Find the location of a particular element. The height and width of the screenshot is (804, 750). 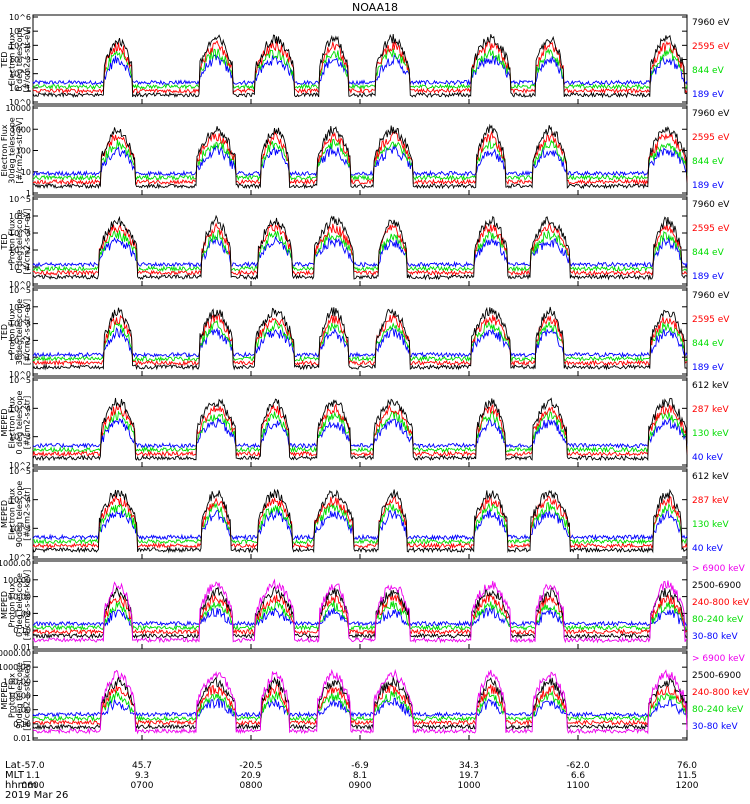

x-row-label-hhmm: hhmm is located at coordinates (21, 785).